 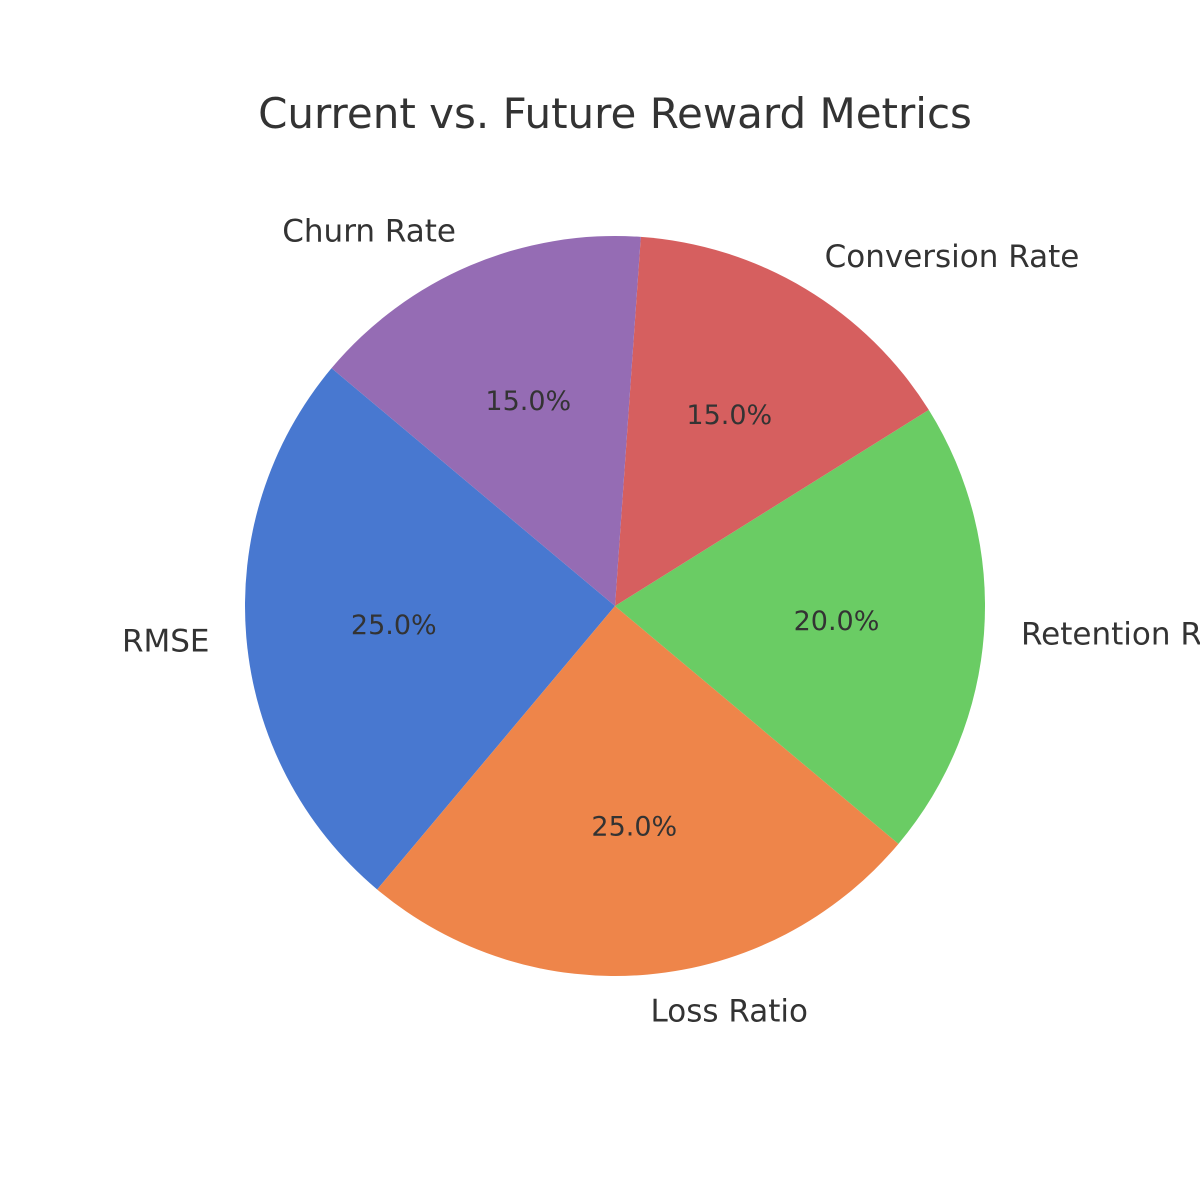 I want to click on pie-slice-loss-ratio, so click(x=638, y=791).